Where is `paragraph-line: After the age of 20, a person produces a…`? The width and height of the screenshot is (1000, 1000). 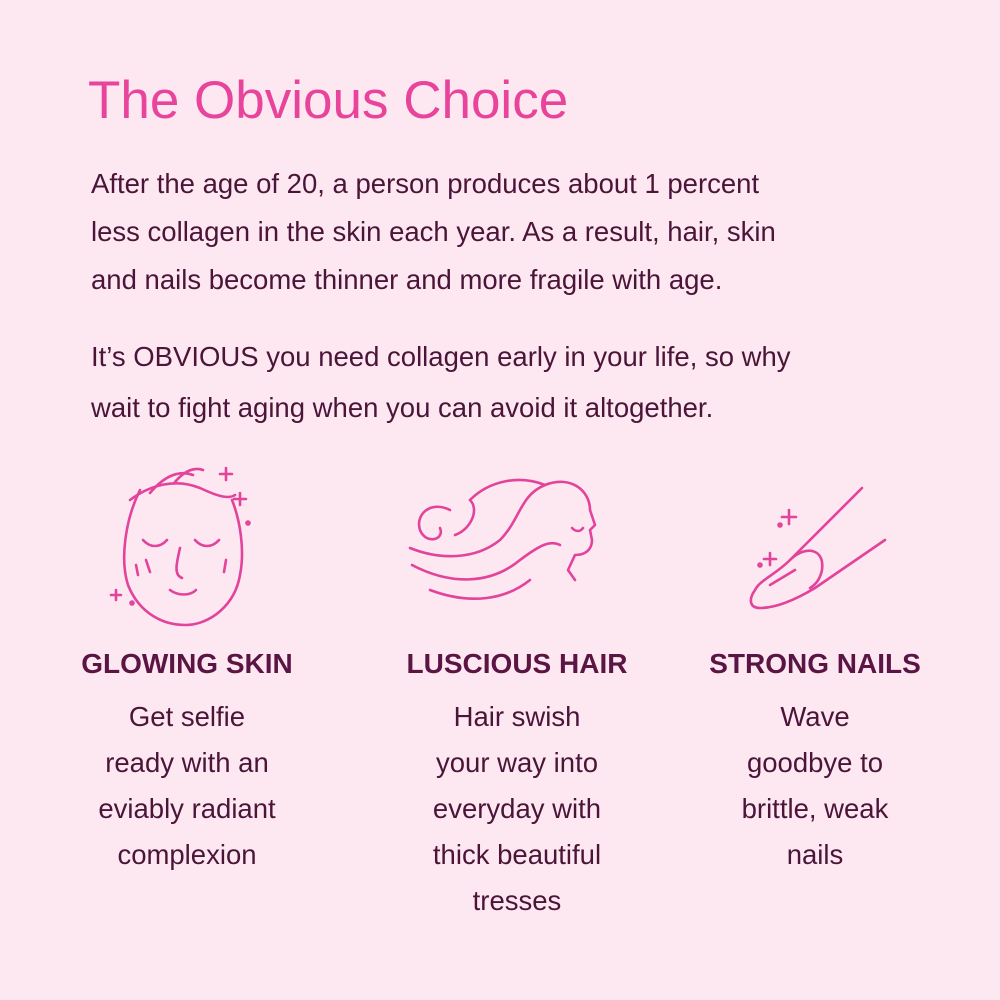 paragraph-line: After the age of 20, a person produces a… is located at coordinates (425, 183).